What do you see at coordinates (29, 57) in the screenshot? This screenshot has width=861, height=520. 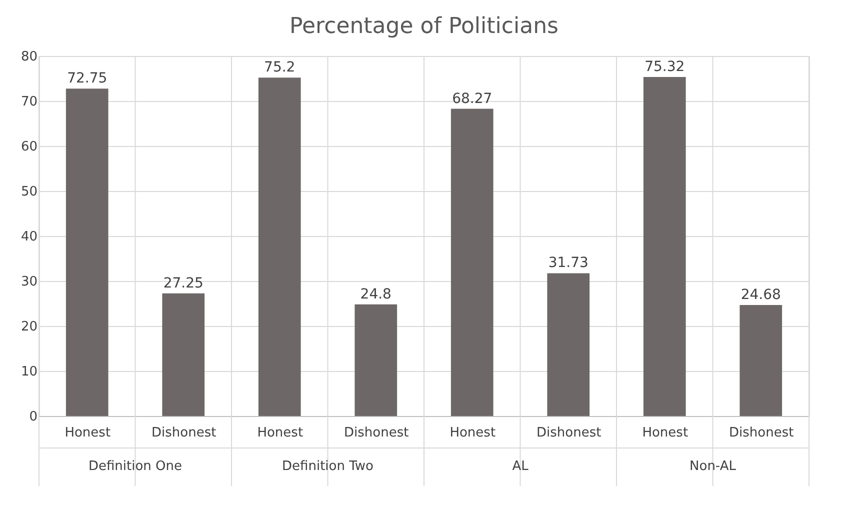 I see `y-tick-label: 80` at bounding box center [29, 57].